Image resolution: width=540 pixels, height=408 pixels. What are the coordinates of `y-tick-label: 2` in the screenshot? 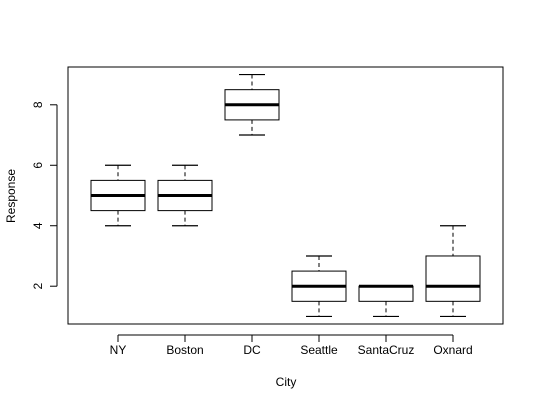 It's located at (38, 286).